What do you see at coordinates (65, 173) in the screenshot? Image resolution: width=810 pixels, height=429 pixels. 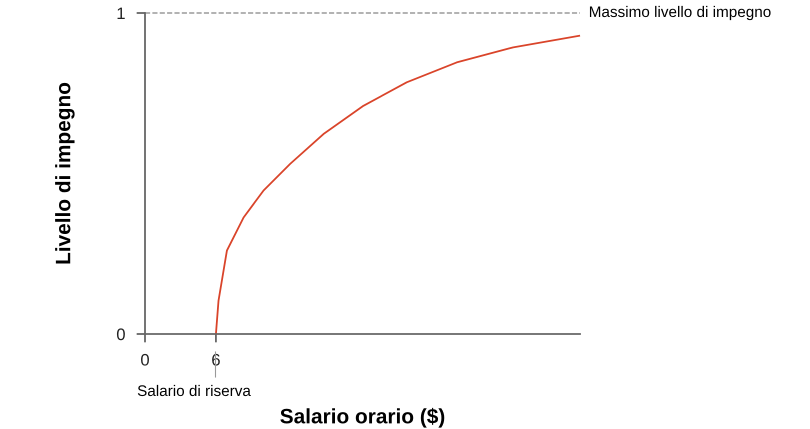 I see `y-axis-title: Livello di impegno` at bounding box center [65, 173].